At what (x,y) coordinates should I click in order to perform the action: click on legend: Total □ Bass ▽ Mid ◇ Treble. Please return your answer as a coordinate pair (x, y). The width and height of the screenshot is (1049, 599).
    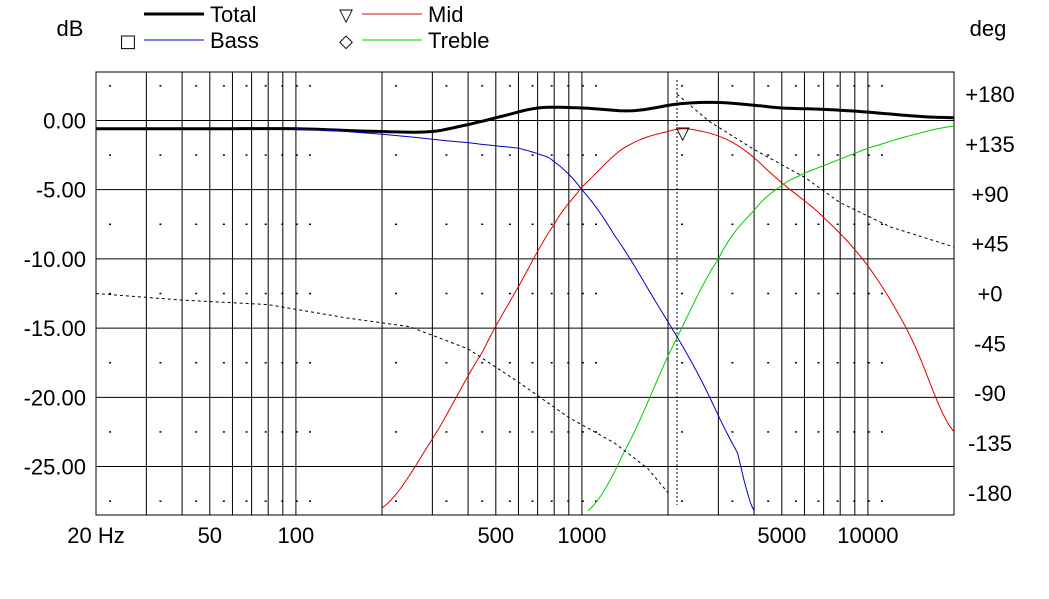
    Looking at the image, I should click on (304, 27).